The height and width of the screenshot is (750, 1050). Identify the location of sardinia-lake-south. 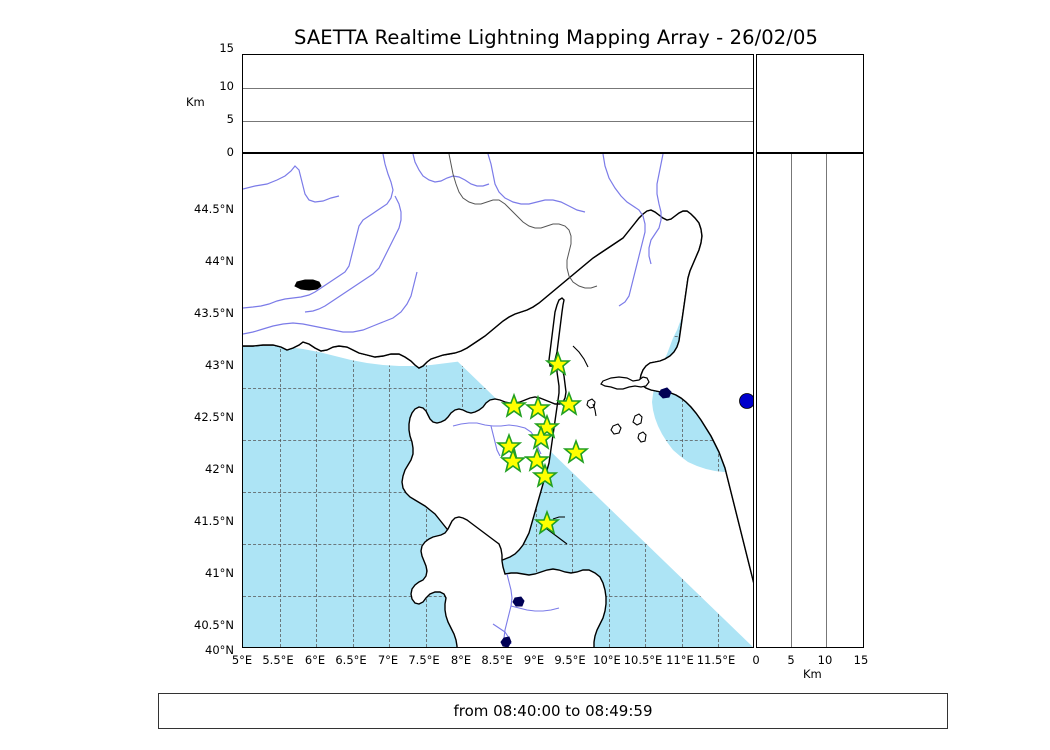
(506, 641).